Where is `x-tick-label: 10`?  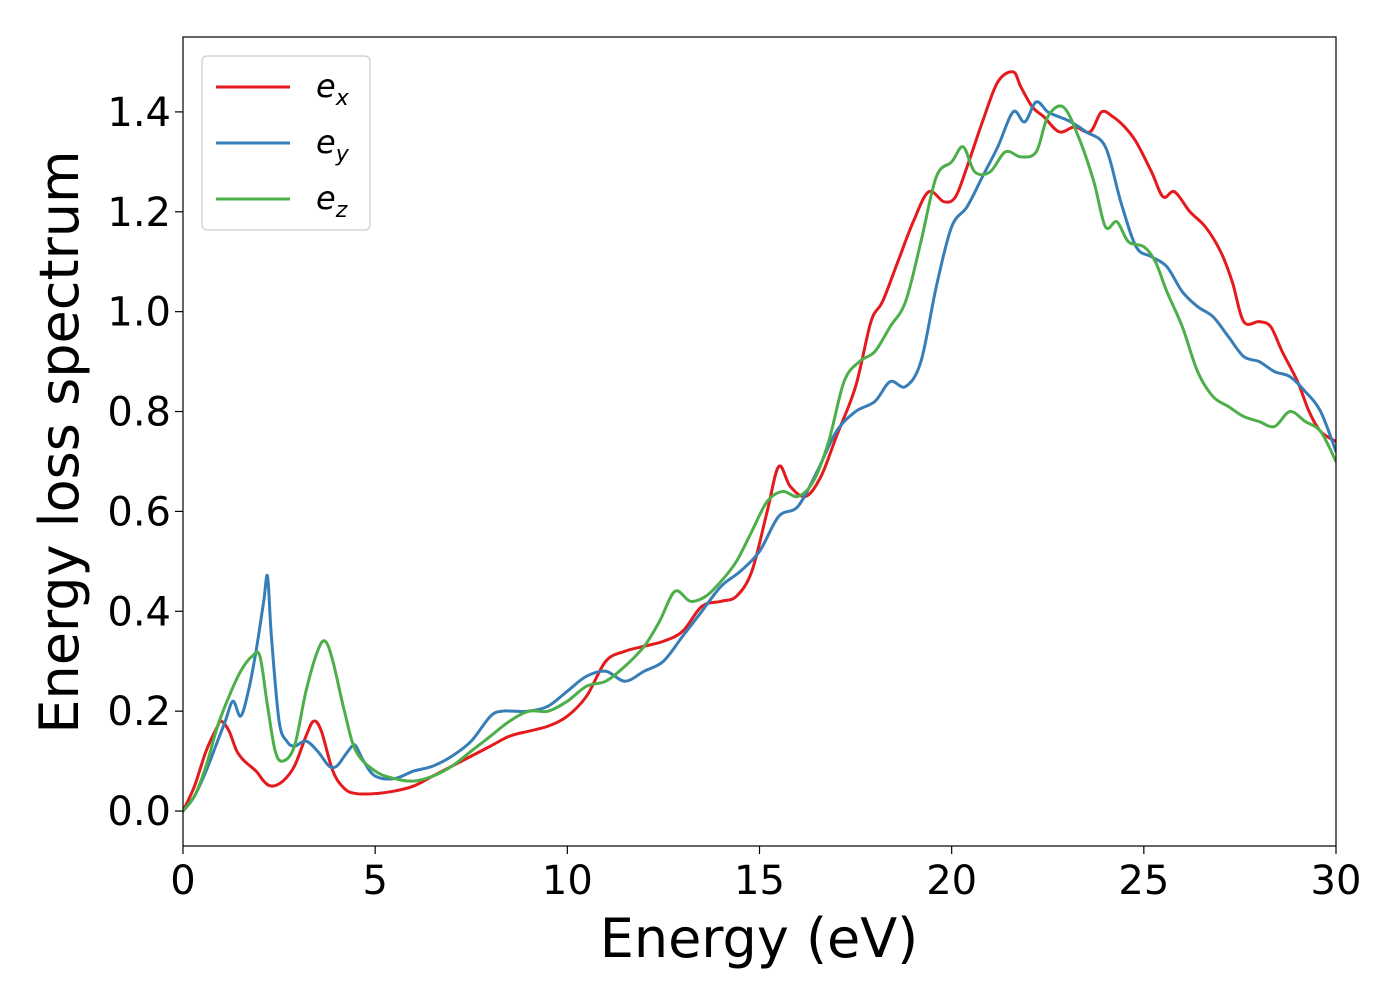 x-tick-label: 10 is located at coordinates (567, 881).